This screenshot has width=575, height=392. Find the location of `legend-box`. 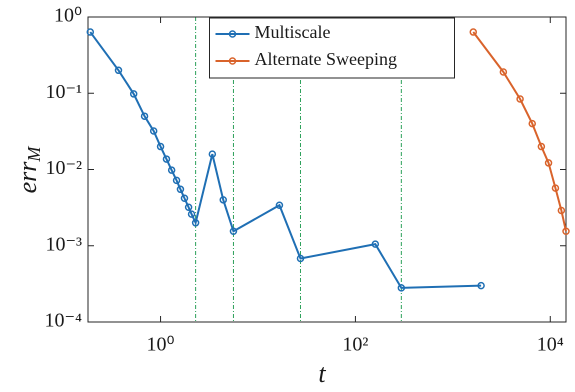

legend-box is located at coordinates (332, 48).